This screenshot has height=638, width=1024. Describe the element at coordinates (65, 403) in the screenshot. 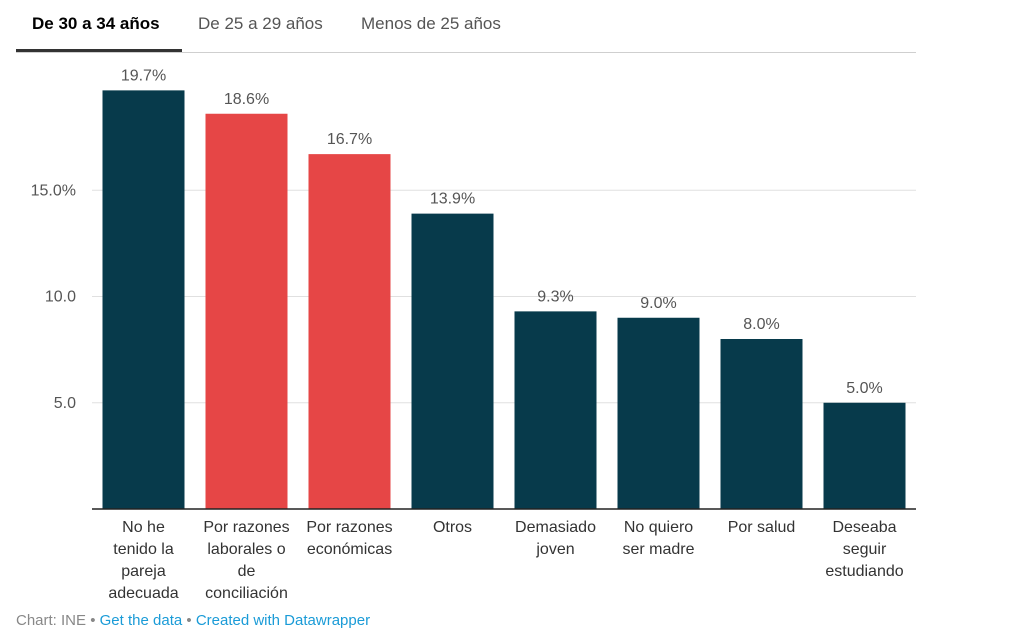

I see `y-tick-label: 5.0` at that location.